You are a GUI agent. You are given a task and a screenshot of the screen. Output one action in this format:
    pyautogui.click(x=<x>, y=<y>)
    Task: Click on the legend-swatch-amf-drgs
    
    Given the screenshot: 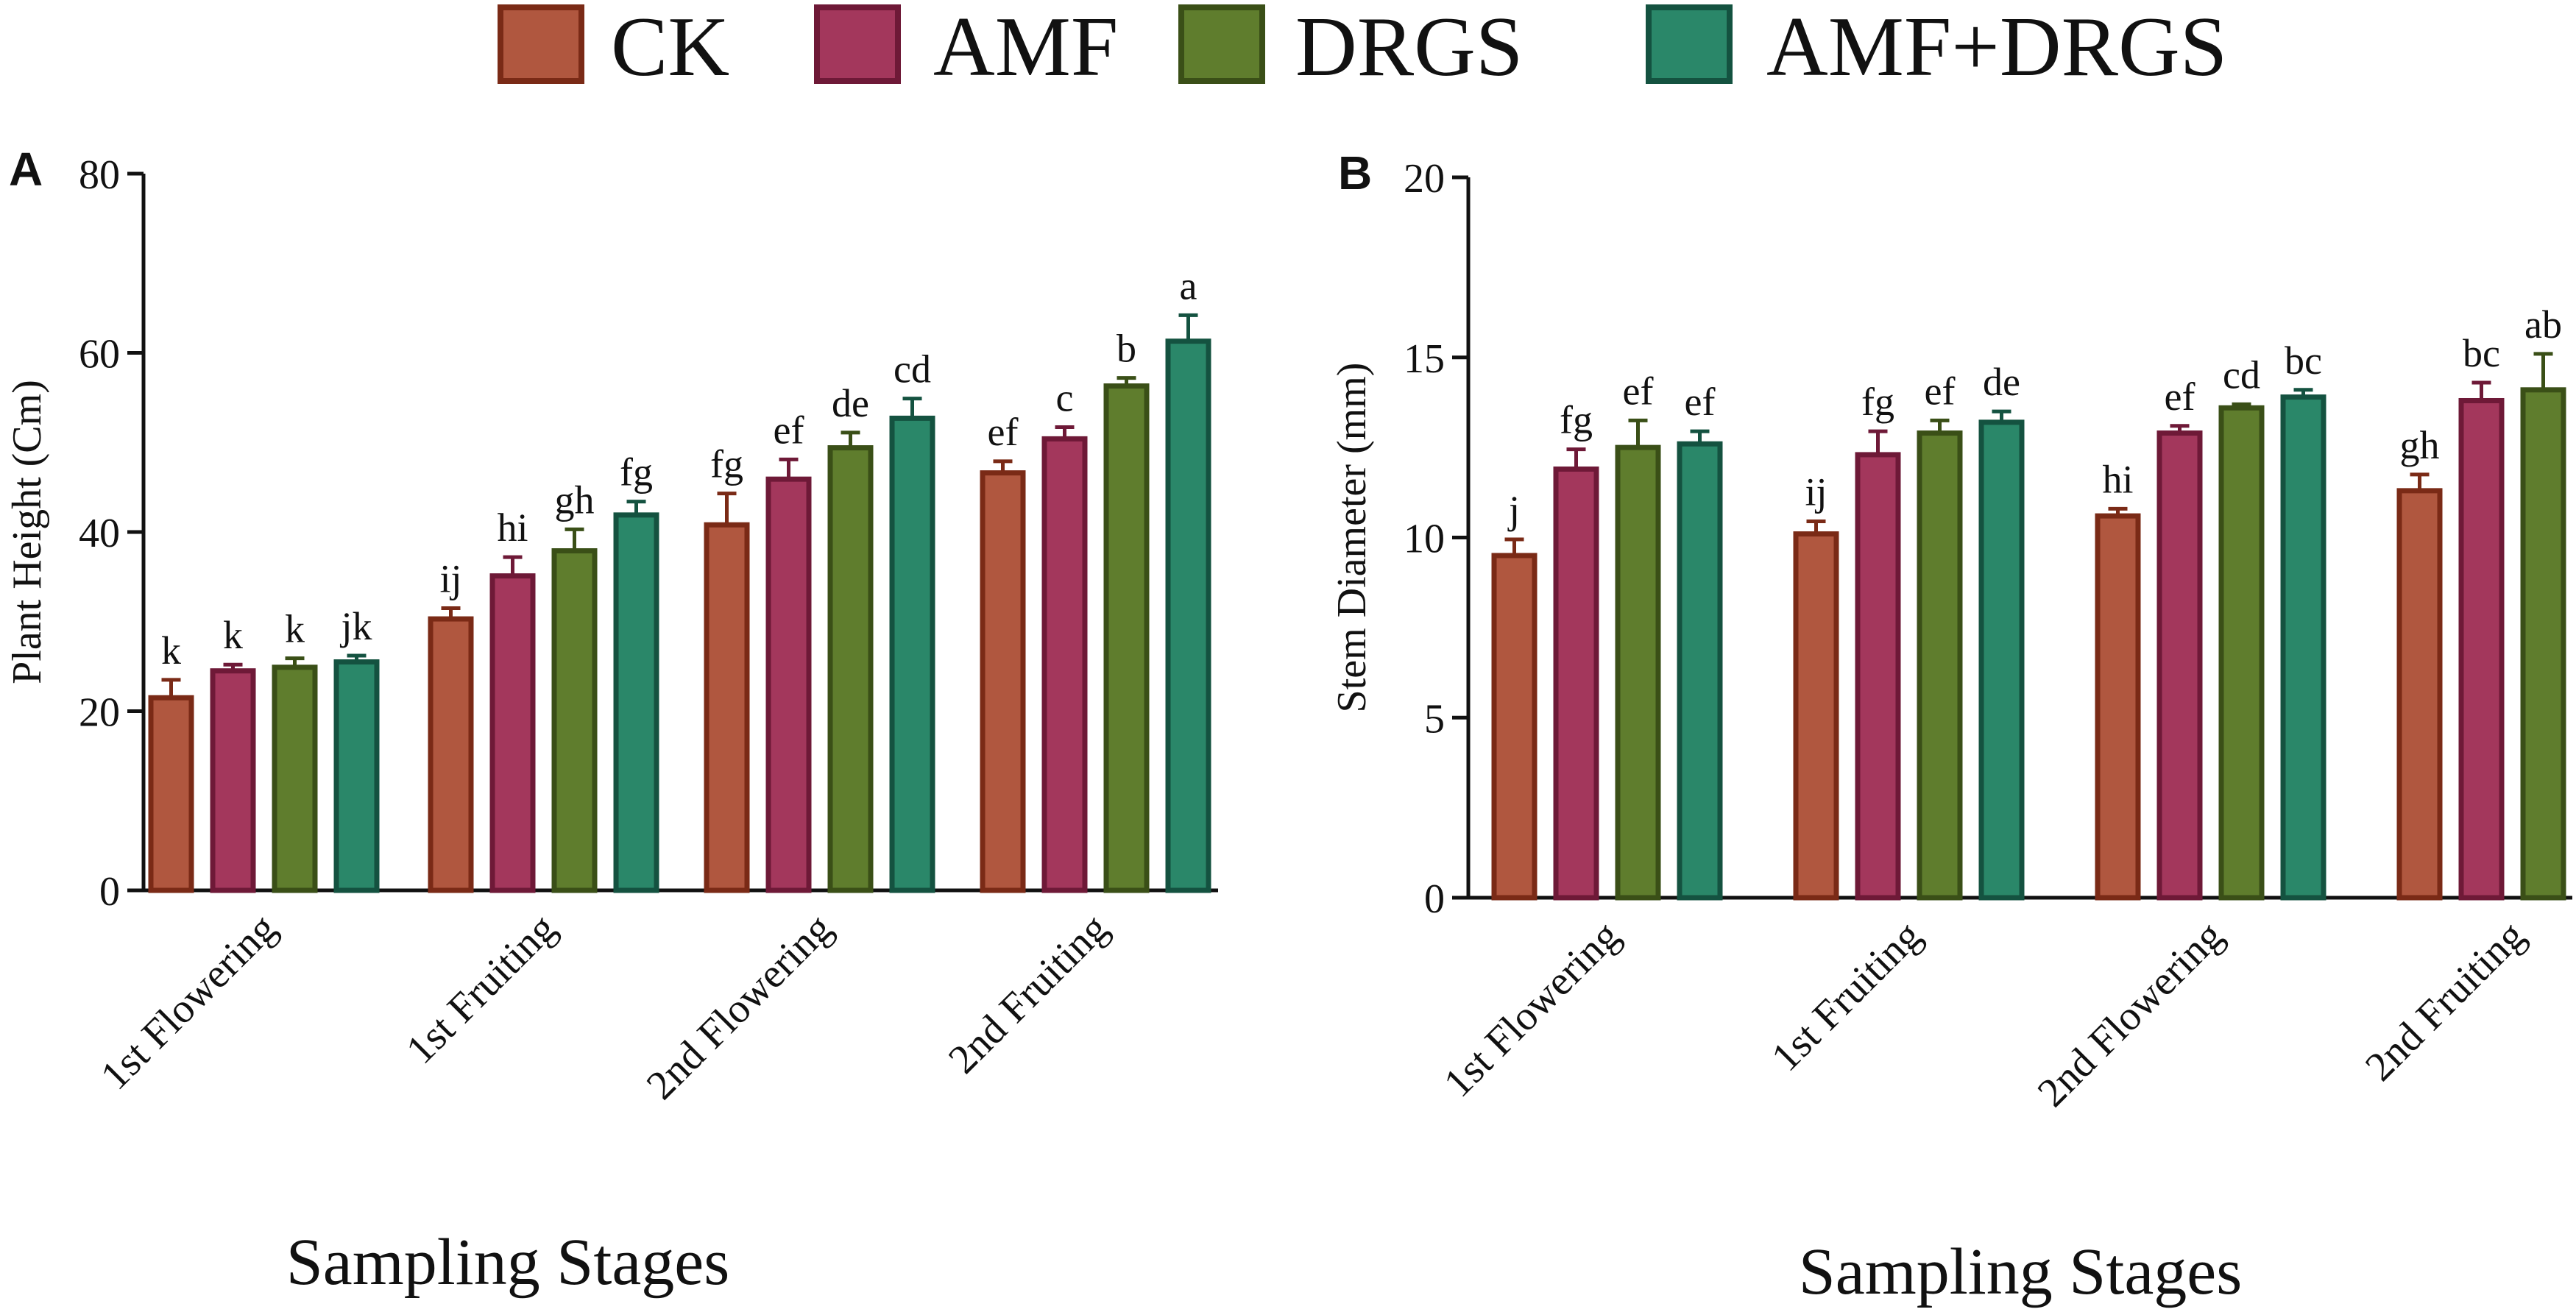 What is the action you would take?
    pyautogui.click(x=1689, y=44)
    